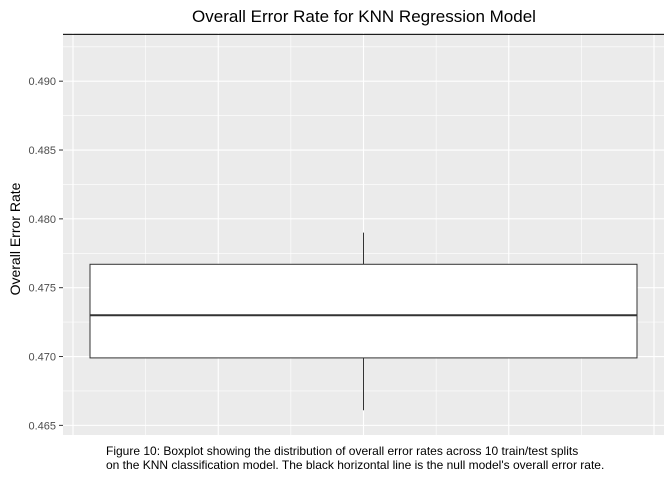 This screenshot has height=480, width=672. What do you see at coordinates (42, 220) in the screenshot?
I see `y-tick-label: 0.480` at bounding box center [42, 220].